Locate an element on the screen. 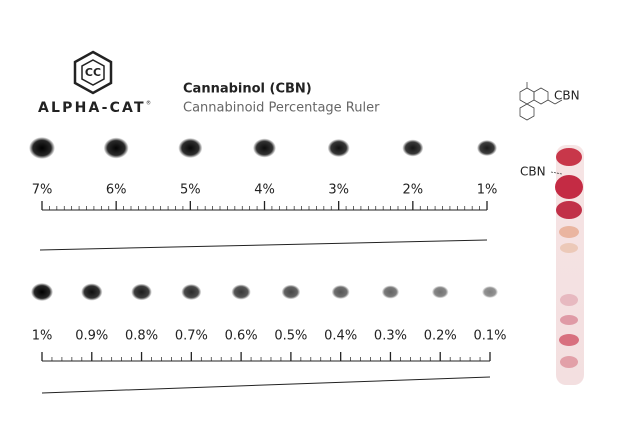  ruler-label: 0.6% is located at coordinates (241, 336).